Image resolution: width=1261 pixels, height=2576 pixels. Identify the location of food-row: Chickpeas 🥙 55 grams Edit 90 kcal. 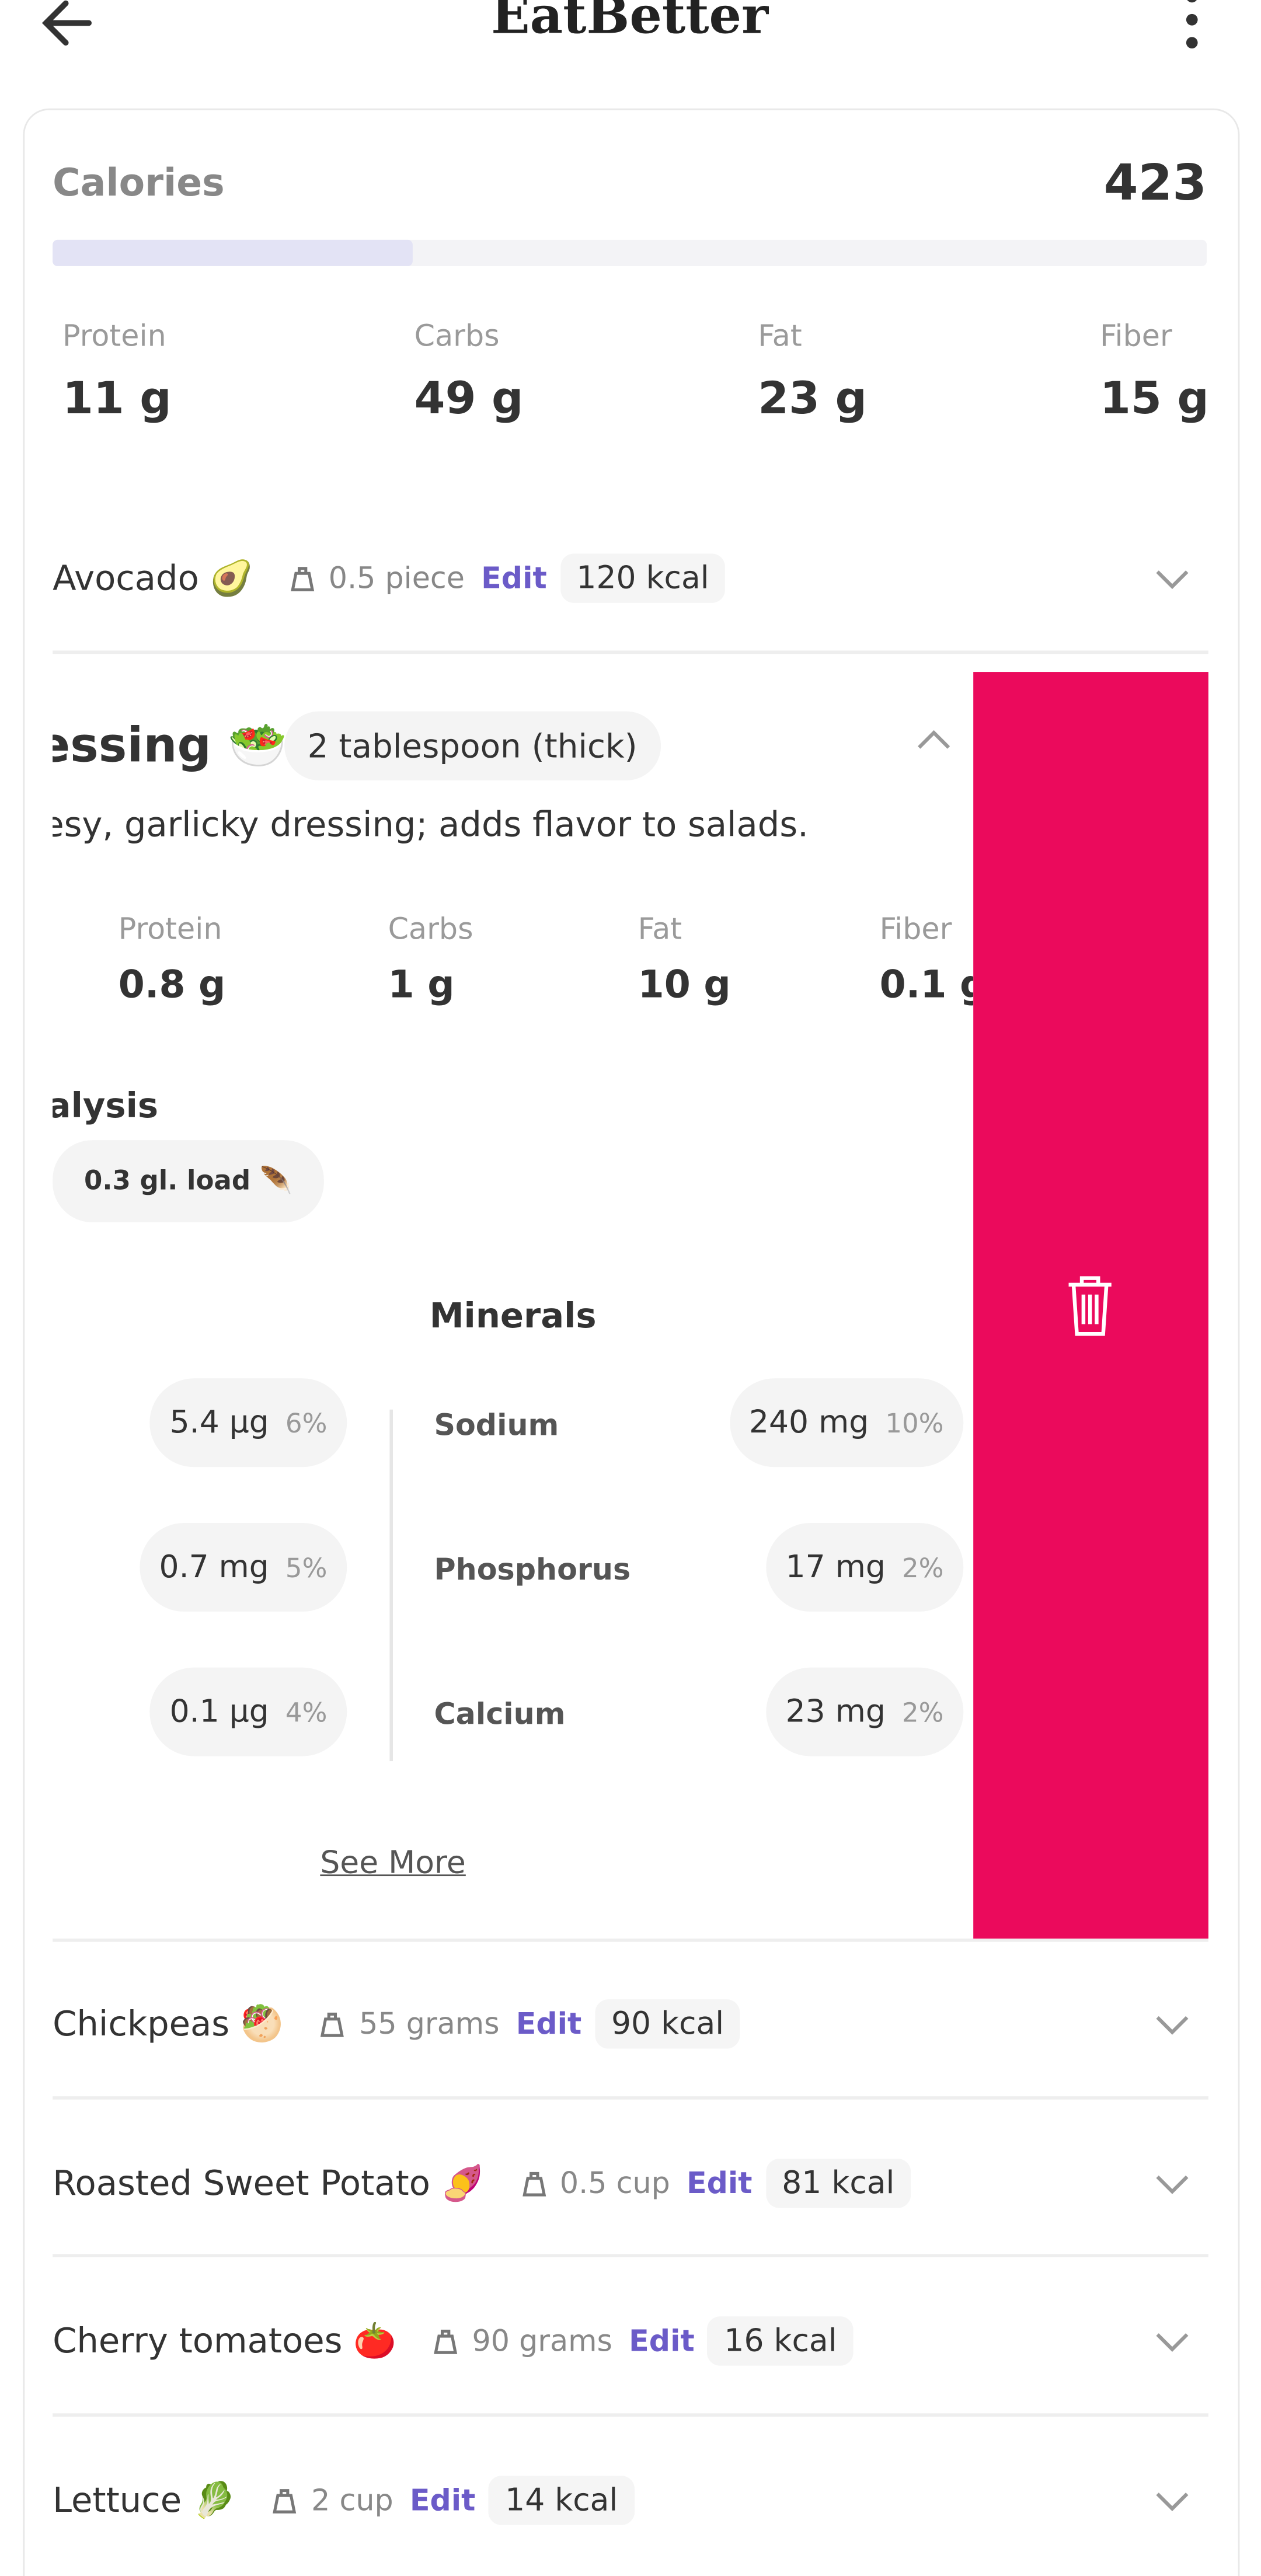
(630, 2024).